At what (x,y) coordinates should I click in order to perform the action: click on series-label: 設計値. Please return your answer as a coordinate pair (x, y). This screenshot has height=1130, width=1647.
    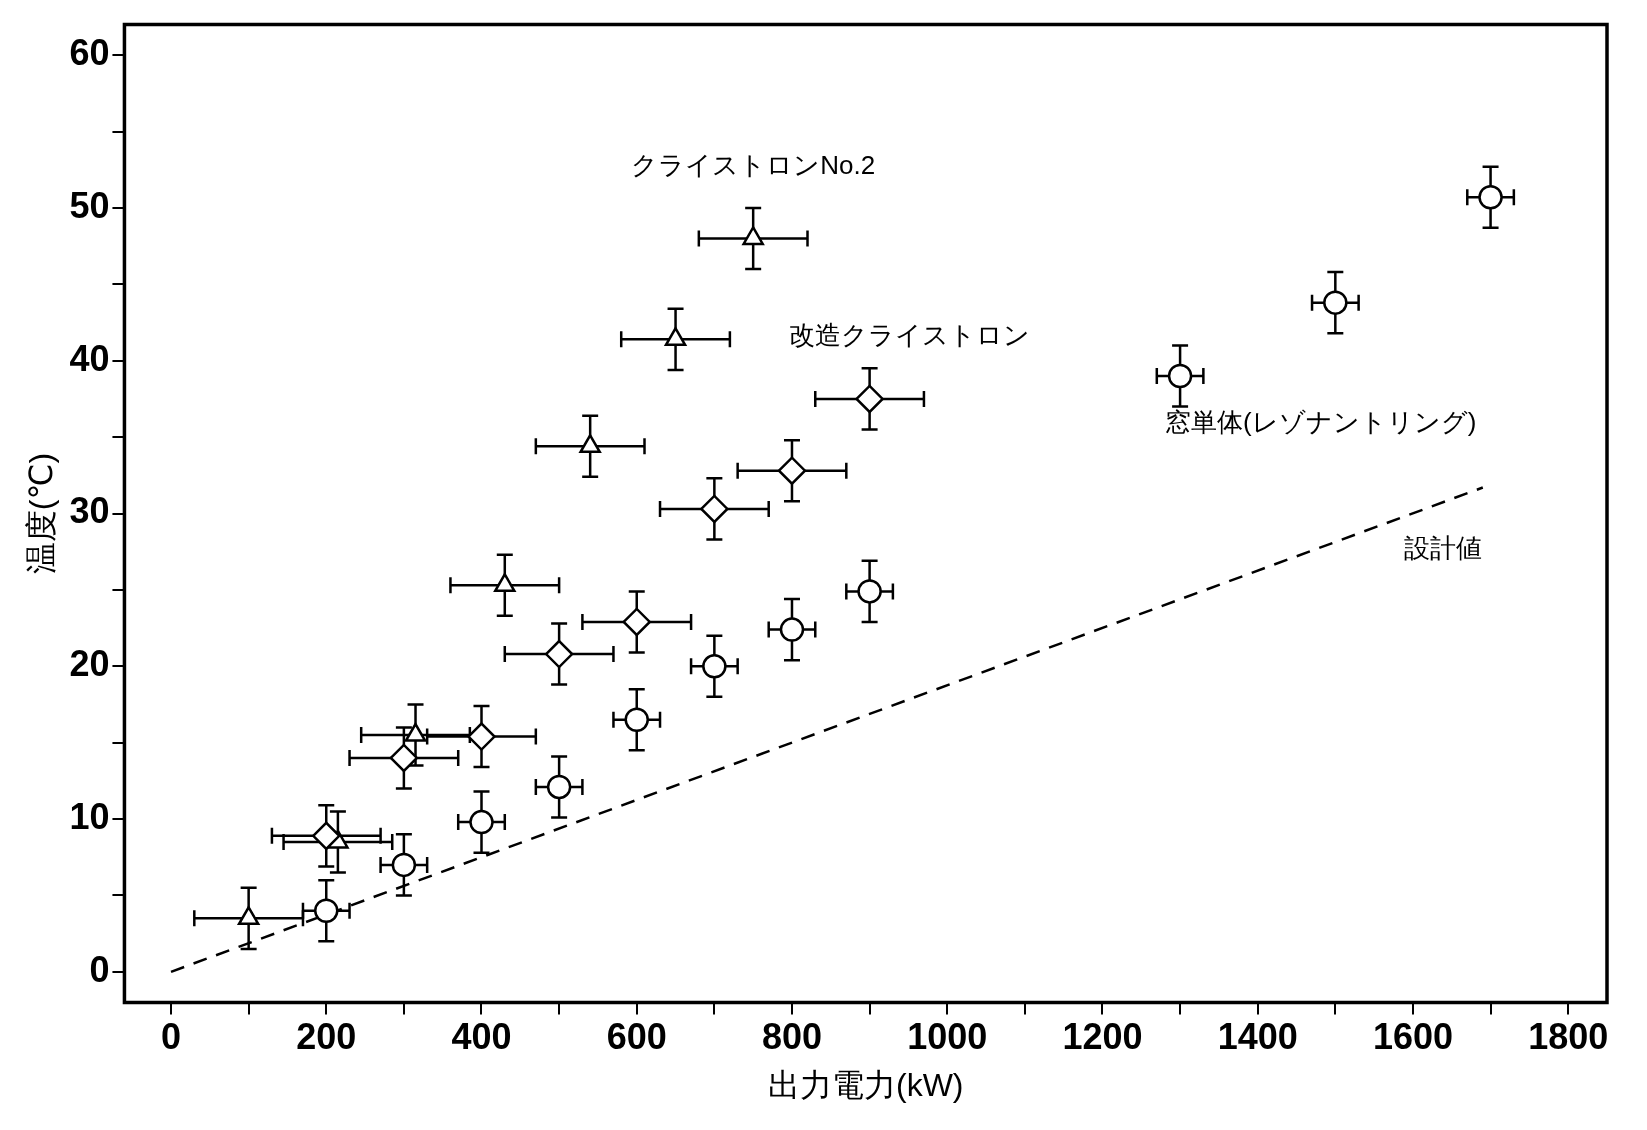
    Looking at the image, I should click on (1442, 547).